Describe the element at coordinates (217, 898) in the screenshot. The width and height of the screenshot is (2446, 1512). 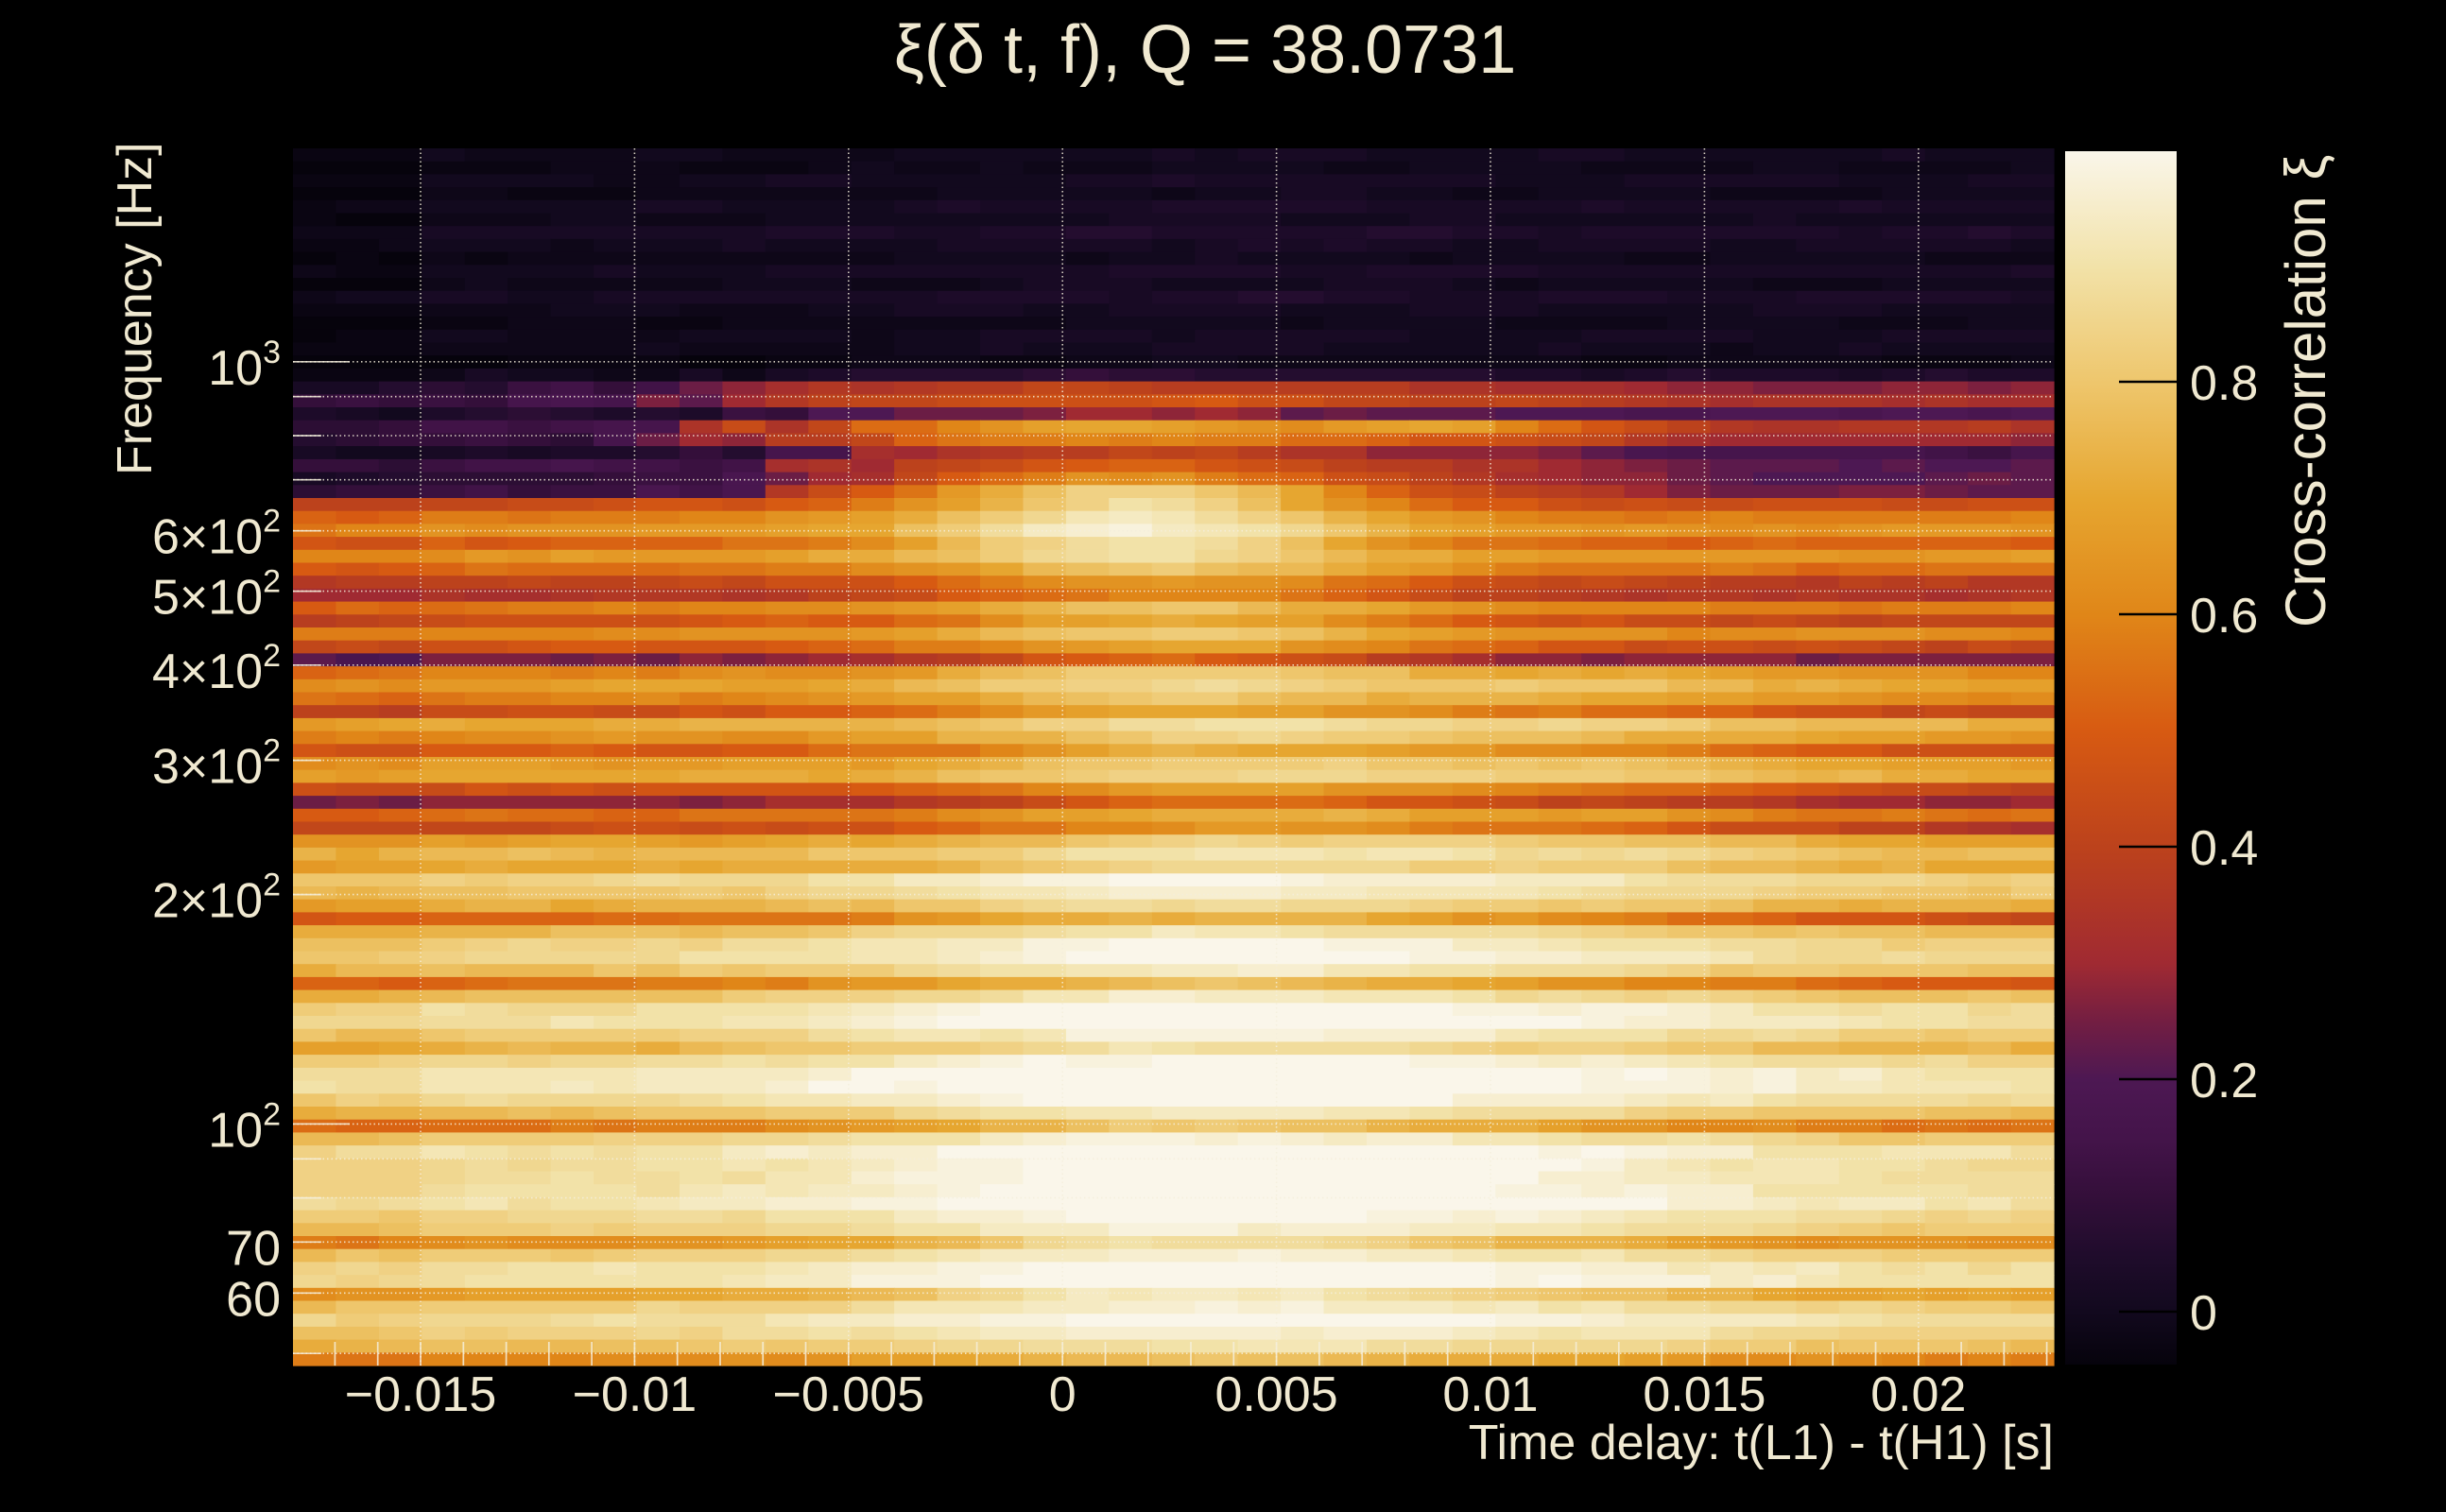
I see `svg-text: 2×10²` at that location.